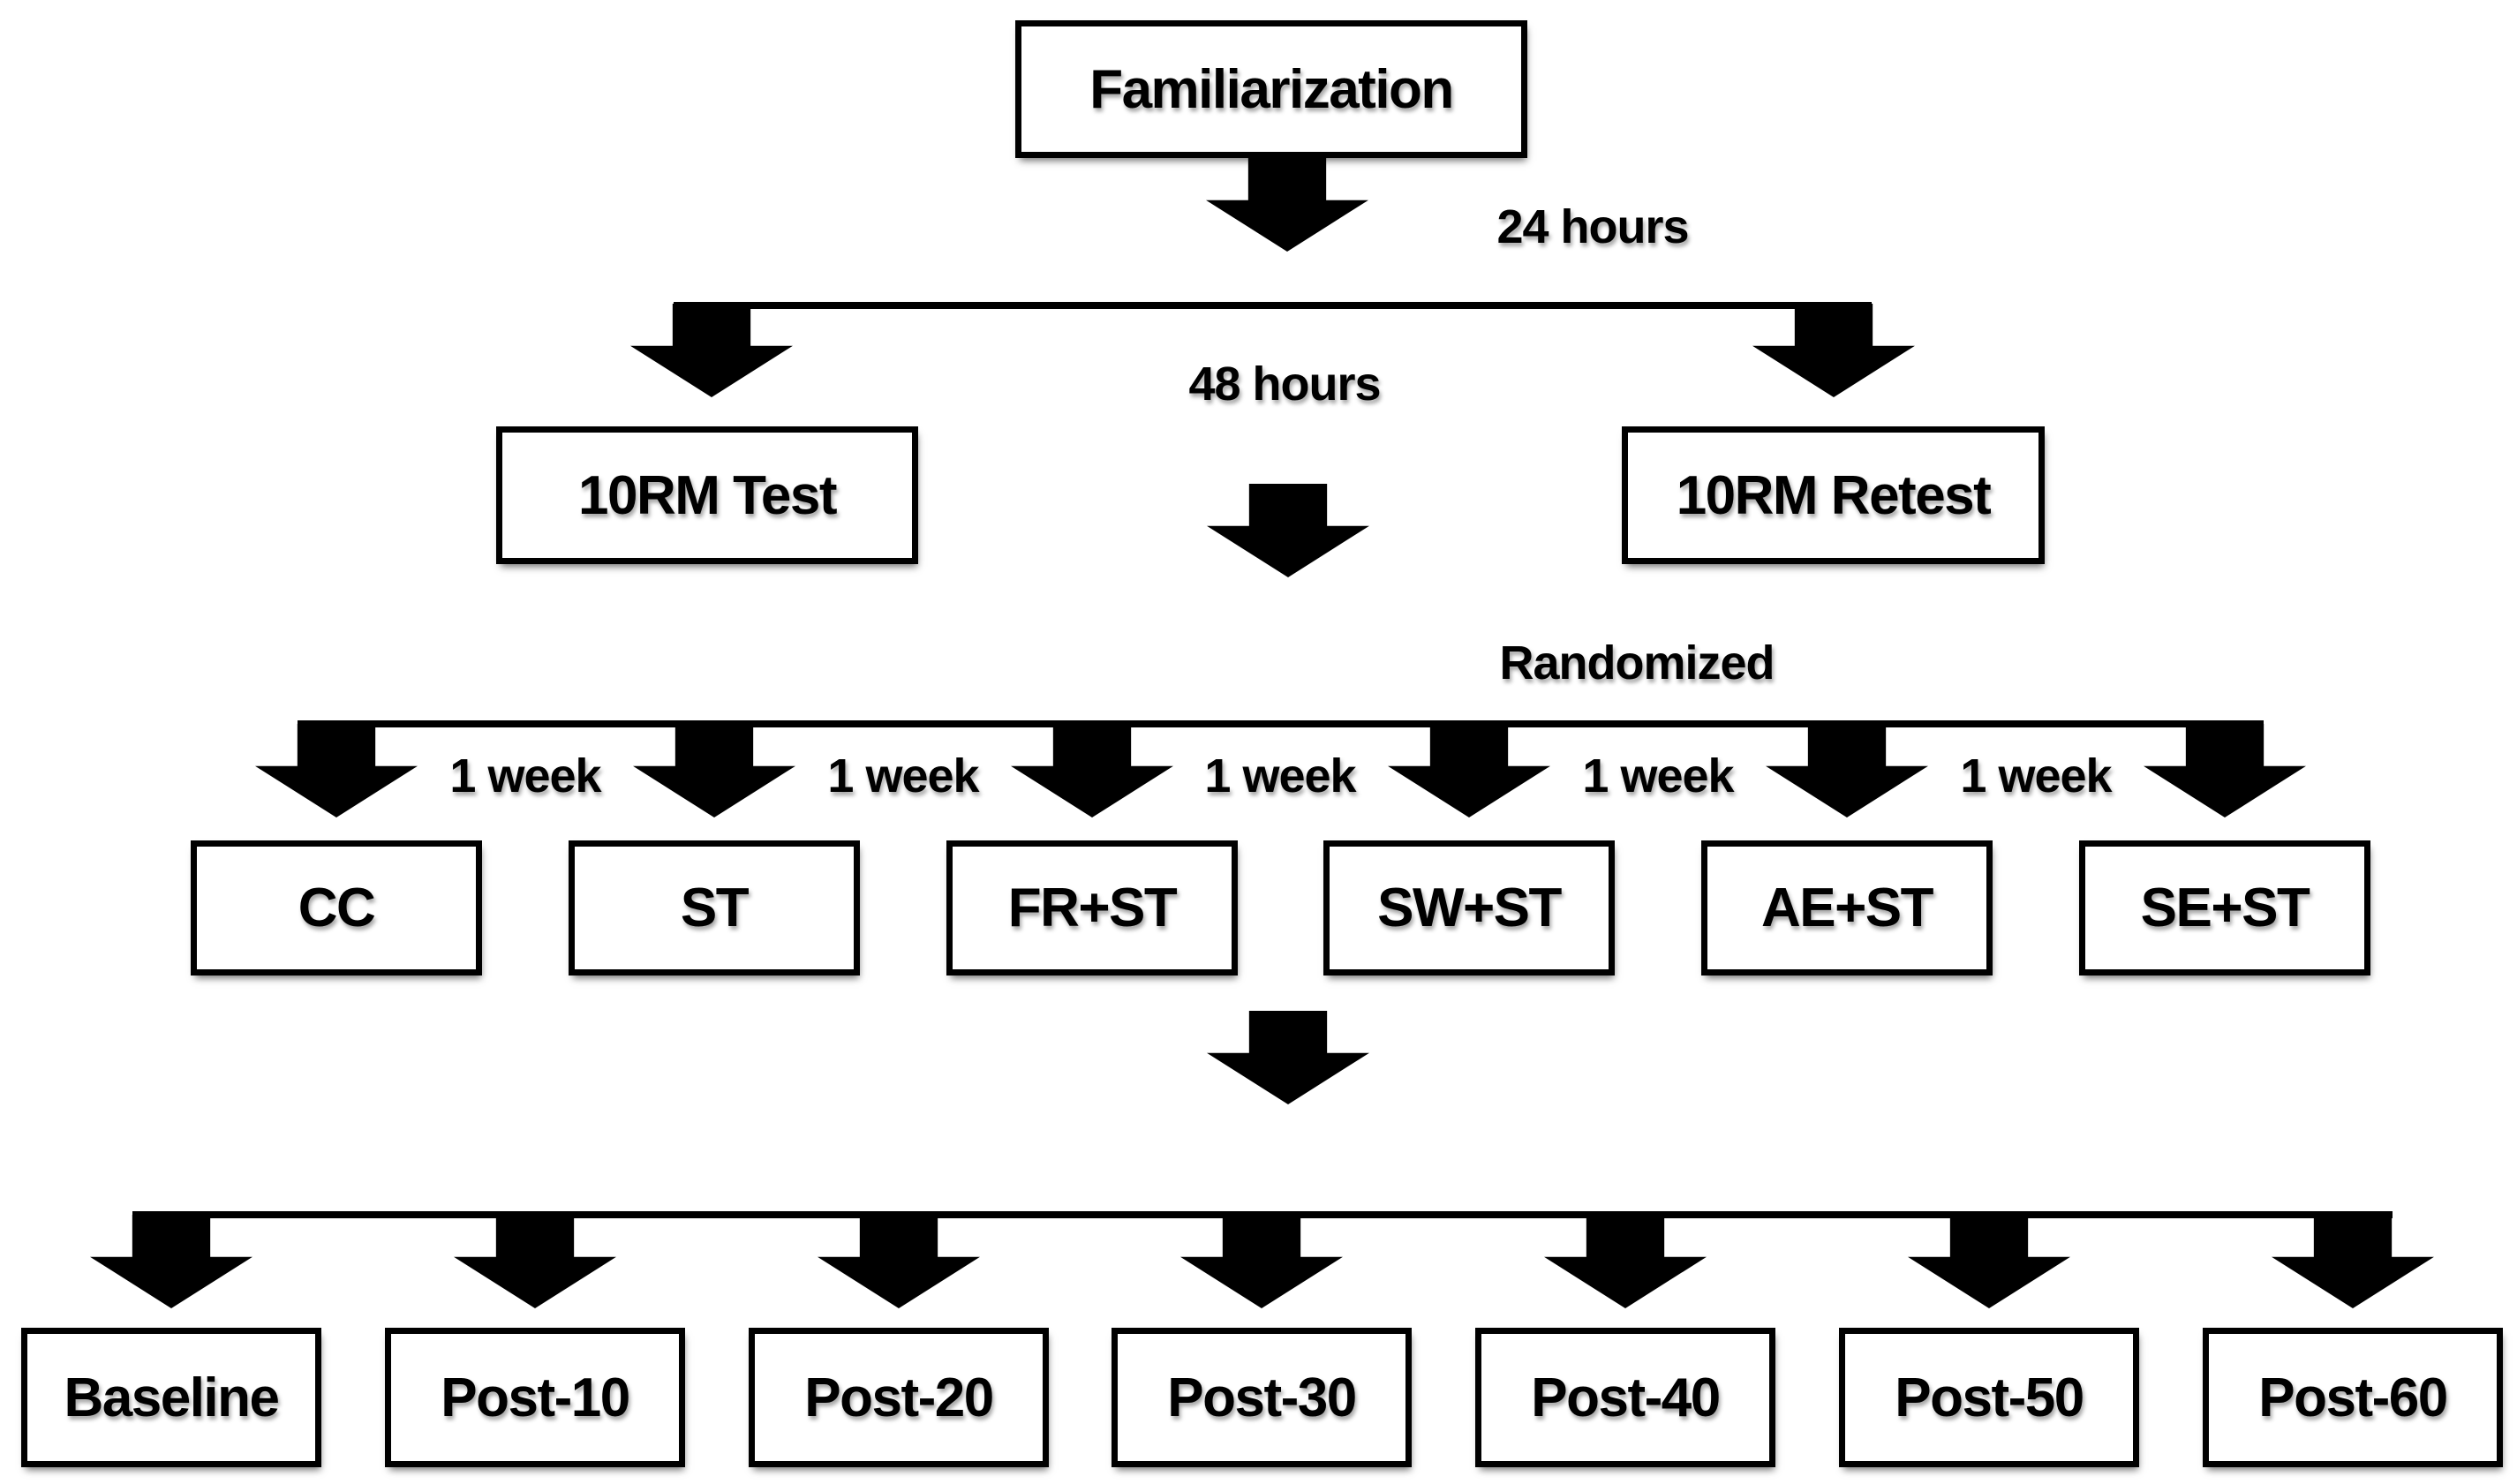  Describe the element at coordinates (1833, 495) in the screenshot. I see `node-10rm-retest: 10RM Retest` at that location.